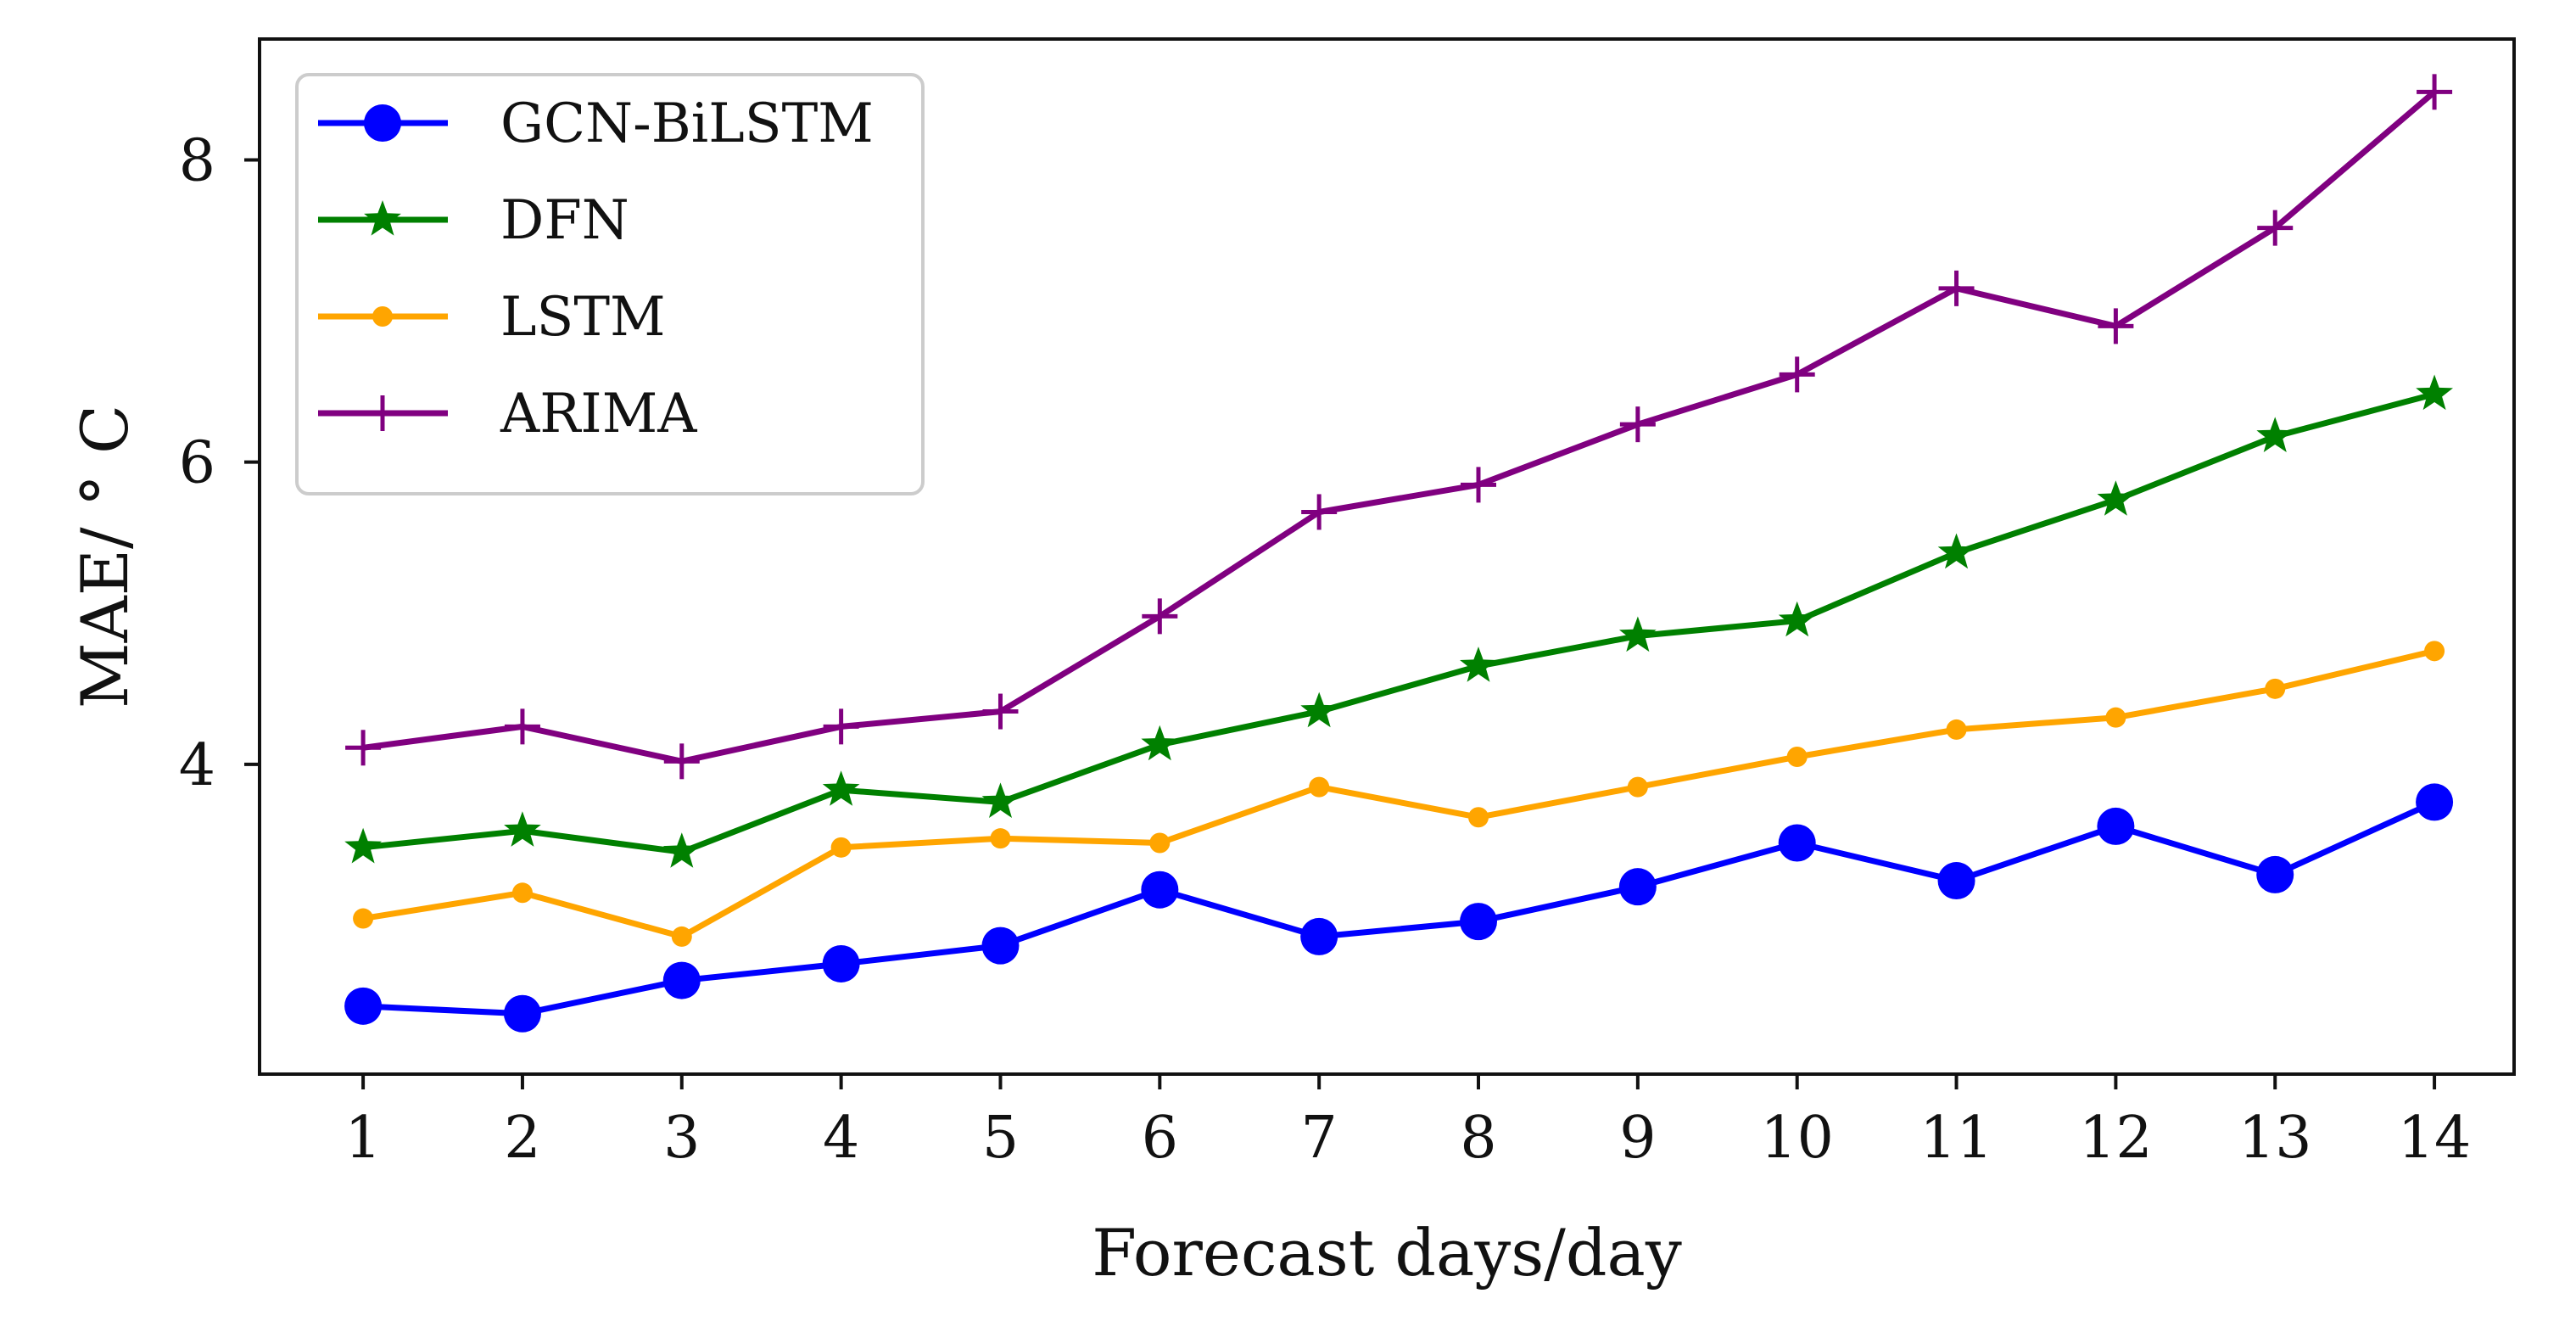 This screenshot has height=1338, width=2576. I want to click on legend-label: DFN, so click(564, 221).